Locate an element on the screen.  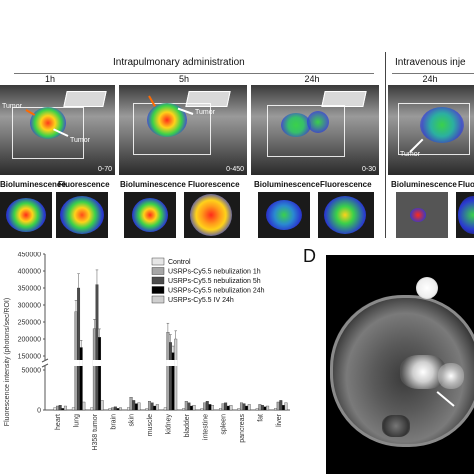
x-tick-label: intestine is located at coordinates (205, 427).